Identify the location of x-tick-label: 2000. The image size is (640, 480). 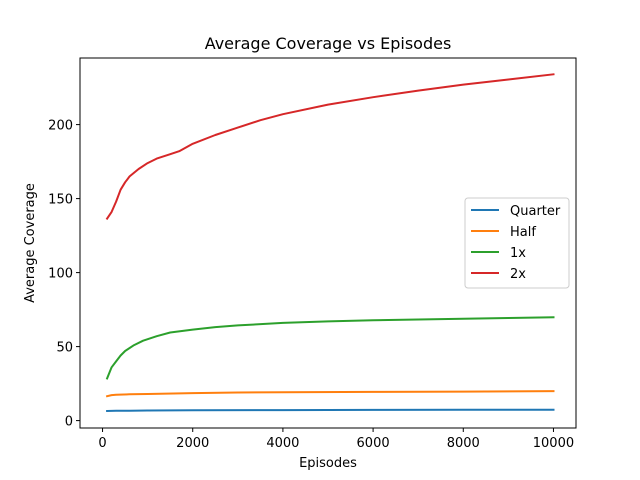
(192, 443).